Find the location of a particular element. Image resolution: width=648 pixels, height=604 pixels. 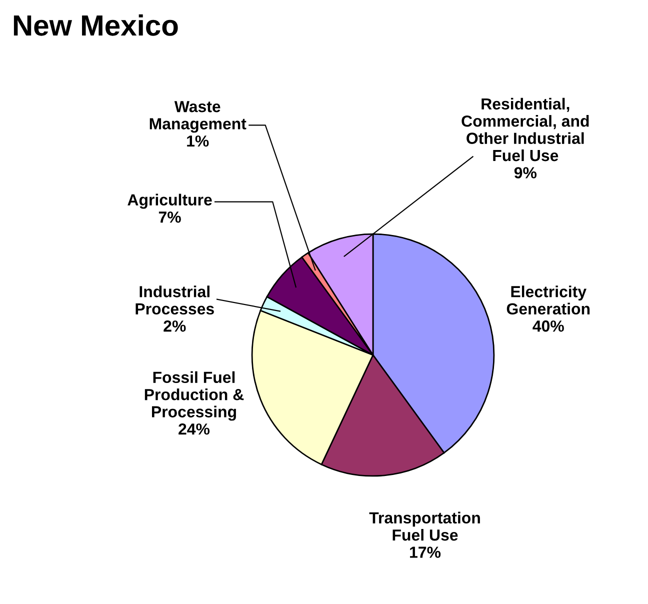

data-label: 9% is located at coordinates (525, 172).